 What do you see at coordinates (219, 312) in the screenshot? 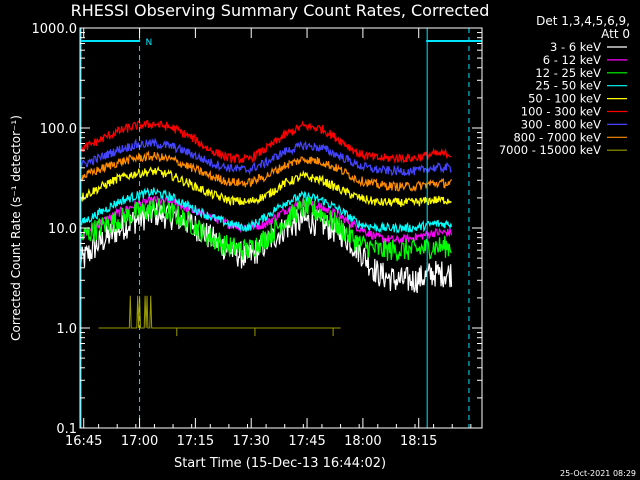
I see `series-7000-15000-kev-line` at bounding box center [219, 312].